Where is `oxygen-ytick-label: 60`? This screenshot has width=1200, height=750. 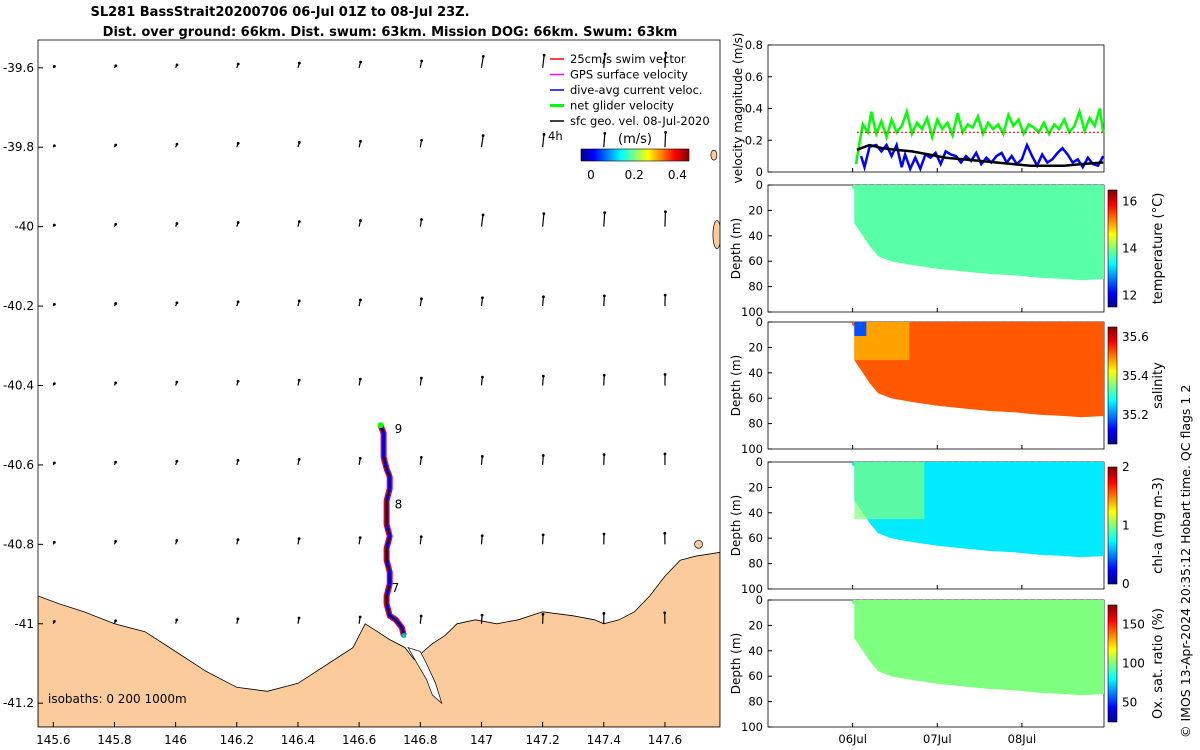
oxygen-ytick-label: 60 is located at coordinates (755, 676).